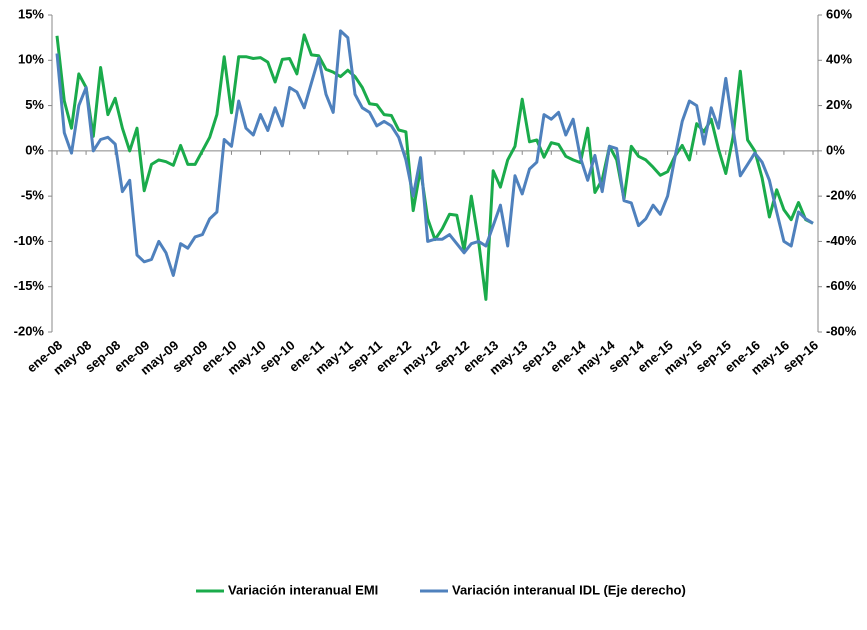 This screenshot has height=630, width=867. Describe the element at coordinates (29, 330) in the screenshot. I see `y-tick-label: -20%` at that location.